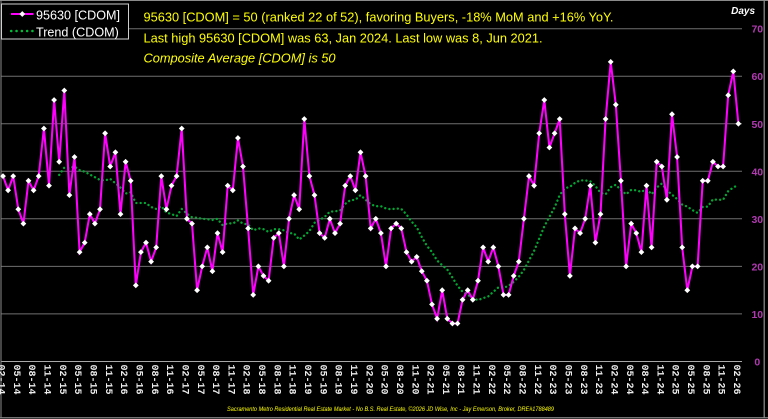 The height and width of the screenshot is (419, 768). What do you see at coordinates (757, 172) in the screenshot?
I see `svg-text: 40` at bounding box center [757, 172].